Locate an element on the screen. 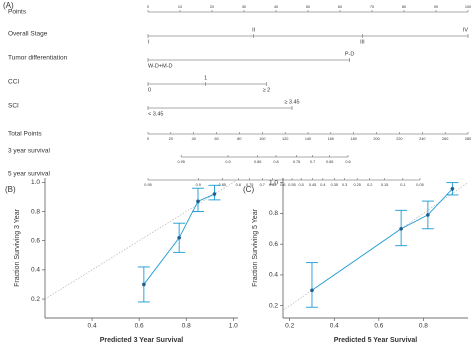 This screenshot has width=474, height=349. tick-label: 90 is located at coordinates (436, 7).